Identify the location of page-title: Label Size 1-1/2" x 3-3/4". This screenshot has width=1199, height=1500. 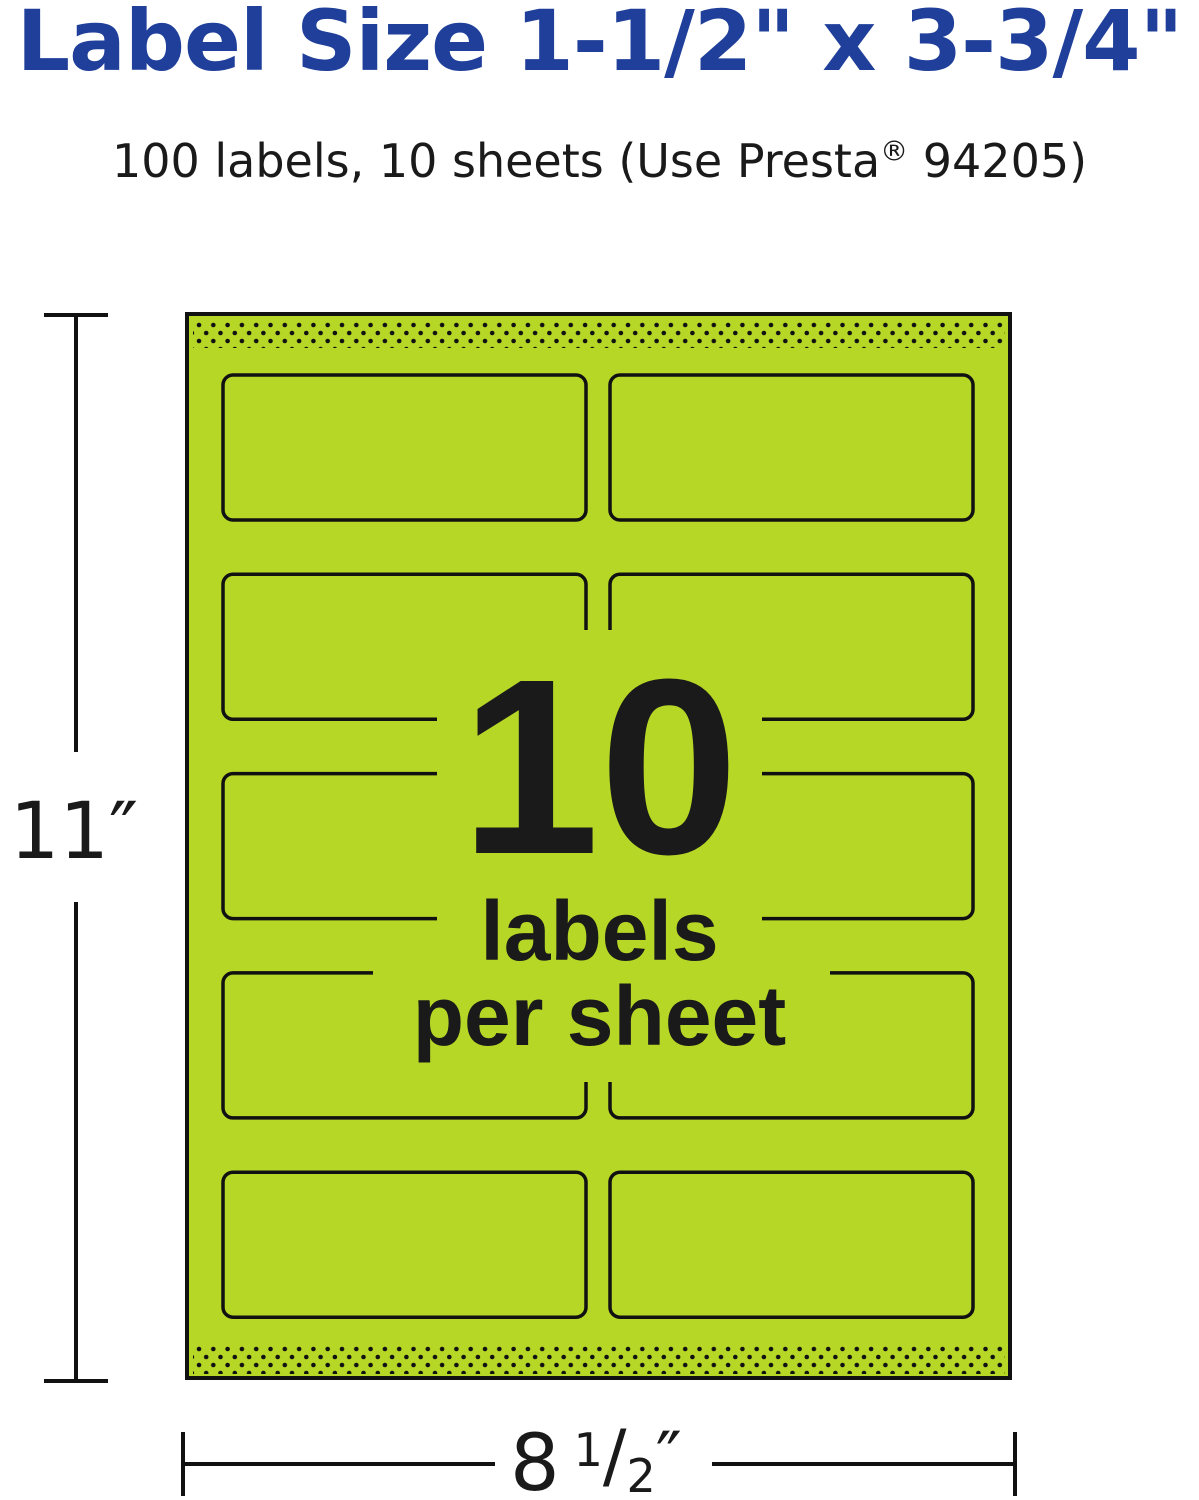
(600, 45).